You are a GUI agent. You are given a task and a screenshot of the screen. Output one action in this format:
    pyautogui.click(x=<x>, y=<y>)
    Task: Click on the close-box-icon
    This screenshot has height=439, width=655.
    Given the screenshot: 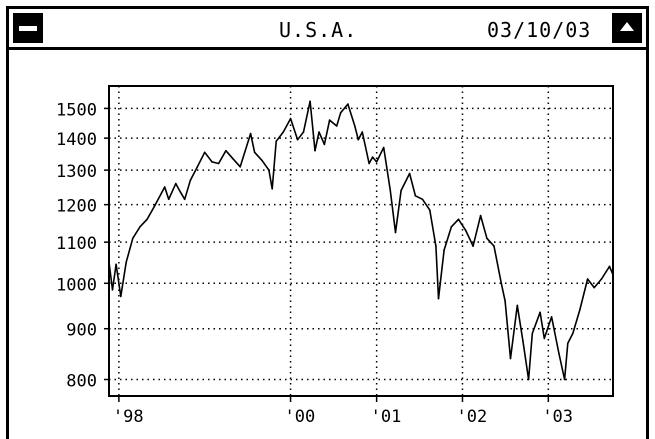 What is the action you would take?
    pyautogui.click(x=28, y=28)
    